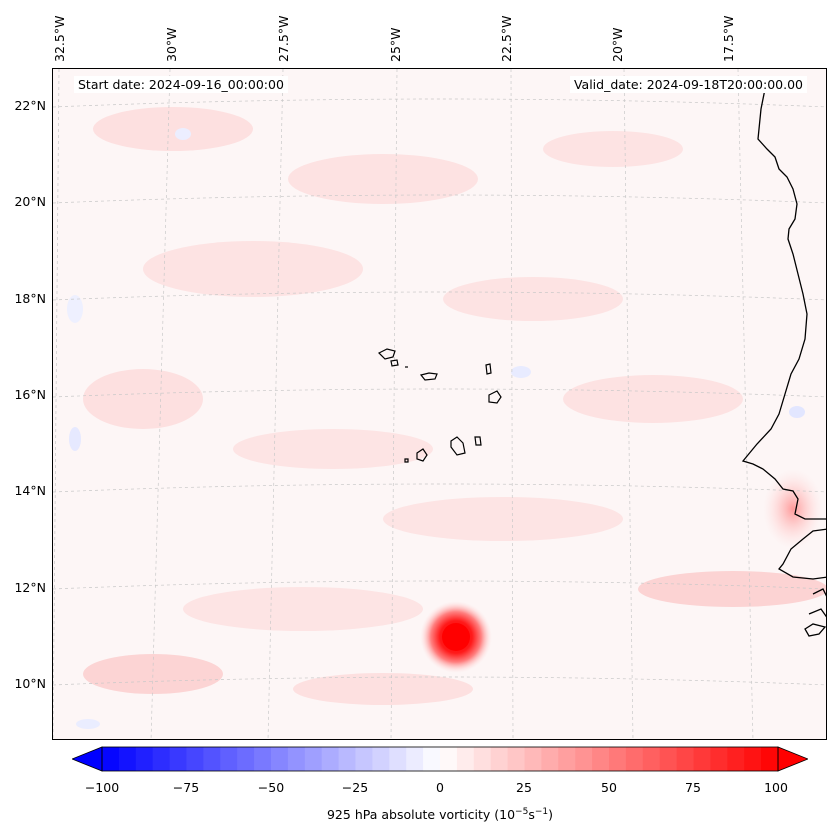 The width and height of the screenshot is (837, 839). I want to click on lat-label: 16°N, so click(30, 394).